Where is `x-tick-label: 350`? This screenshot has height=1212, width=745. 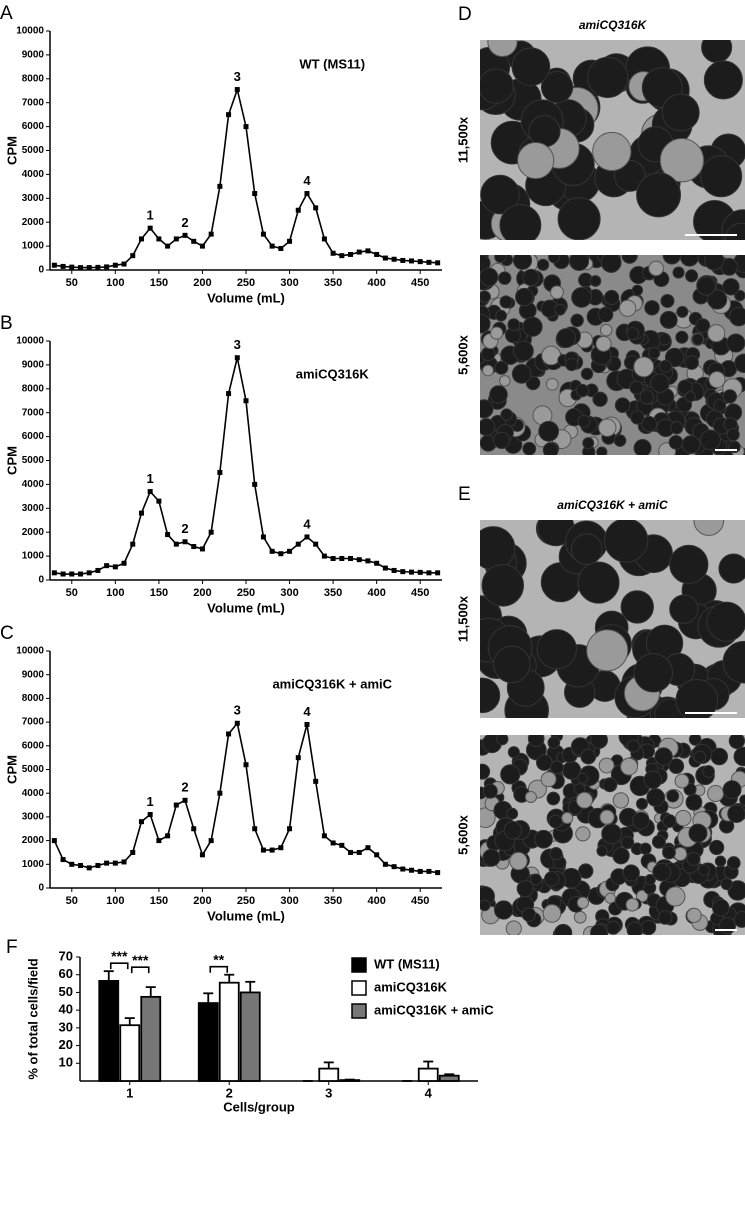 x-tick-label: 350 is located at coordinates (333, 901).